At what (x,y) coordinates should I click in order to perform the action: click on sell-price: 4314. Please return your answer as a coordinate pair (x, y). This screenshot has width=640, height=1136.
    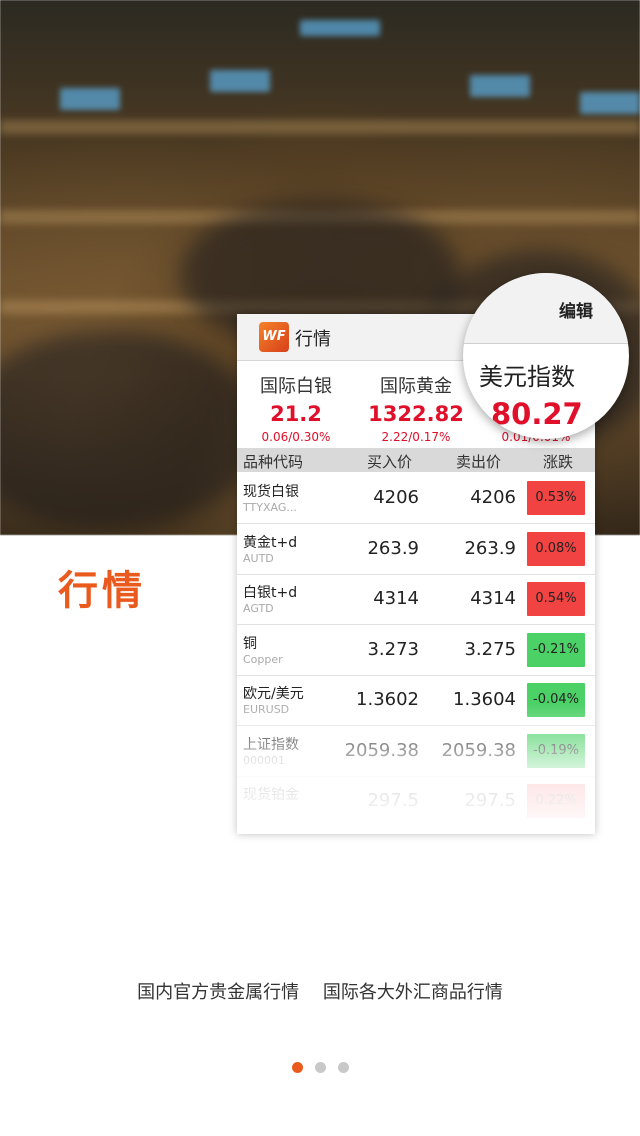
    Looking at the image, I should click on (493, 598).